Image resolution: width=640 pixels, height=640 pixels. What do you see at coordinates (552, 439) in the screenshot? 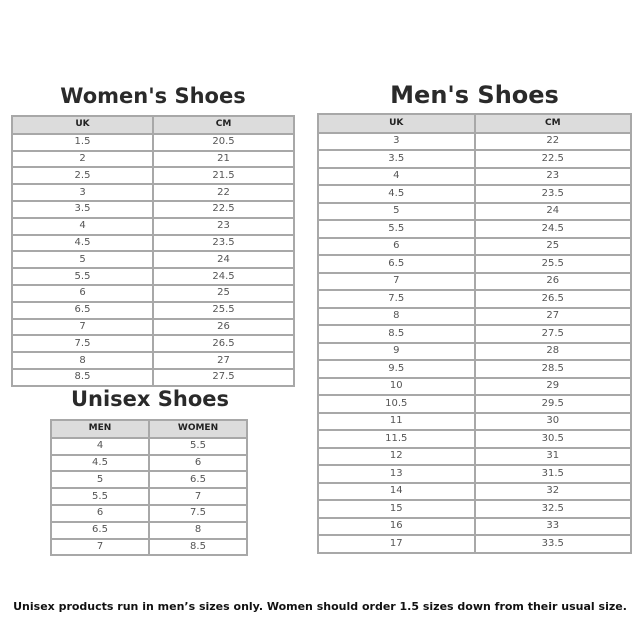
I see `table-cell: 30.5` at bounding box center [552, 439].